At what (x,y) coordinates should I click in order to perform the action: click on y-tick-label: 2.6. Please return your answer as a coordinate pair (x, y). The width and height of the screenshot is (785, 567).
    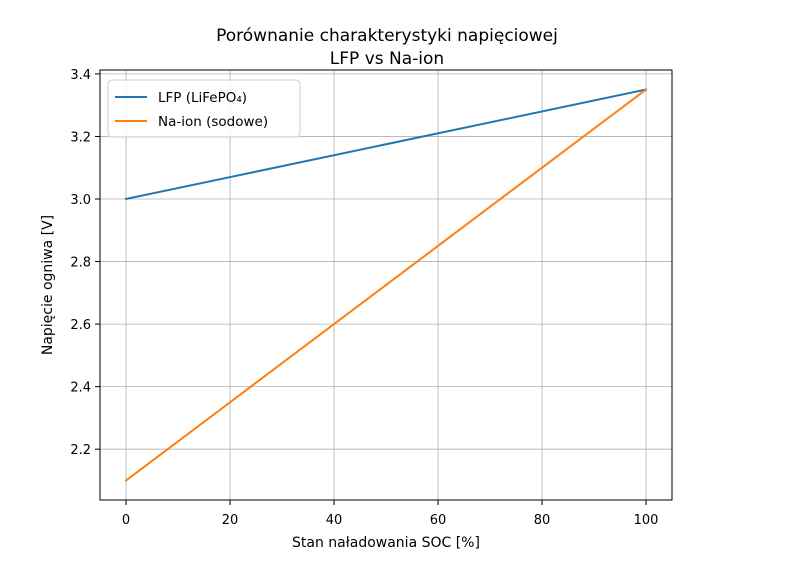
    Looking at the image, I should click on (80, 325).